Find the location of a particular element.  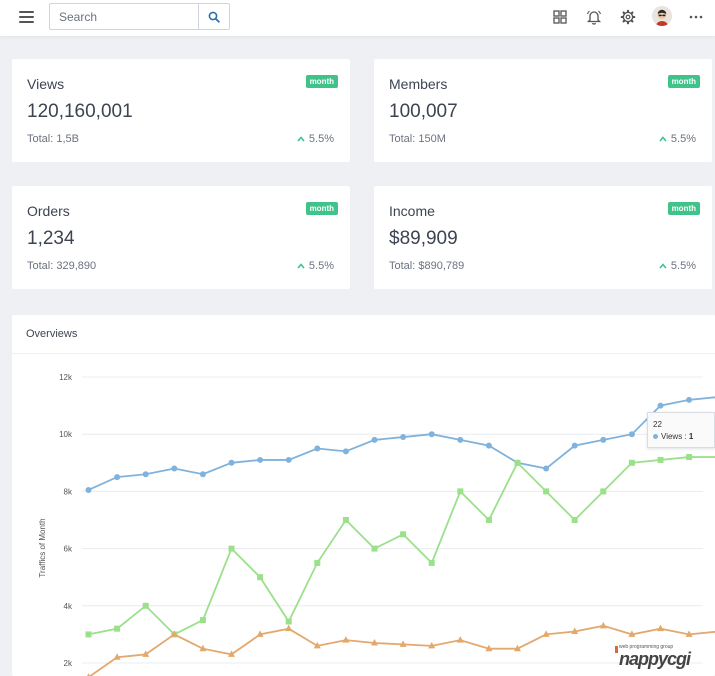

more-icon is located at coordinates (696, 17).